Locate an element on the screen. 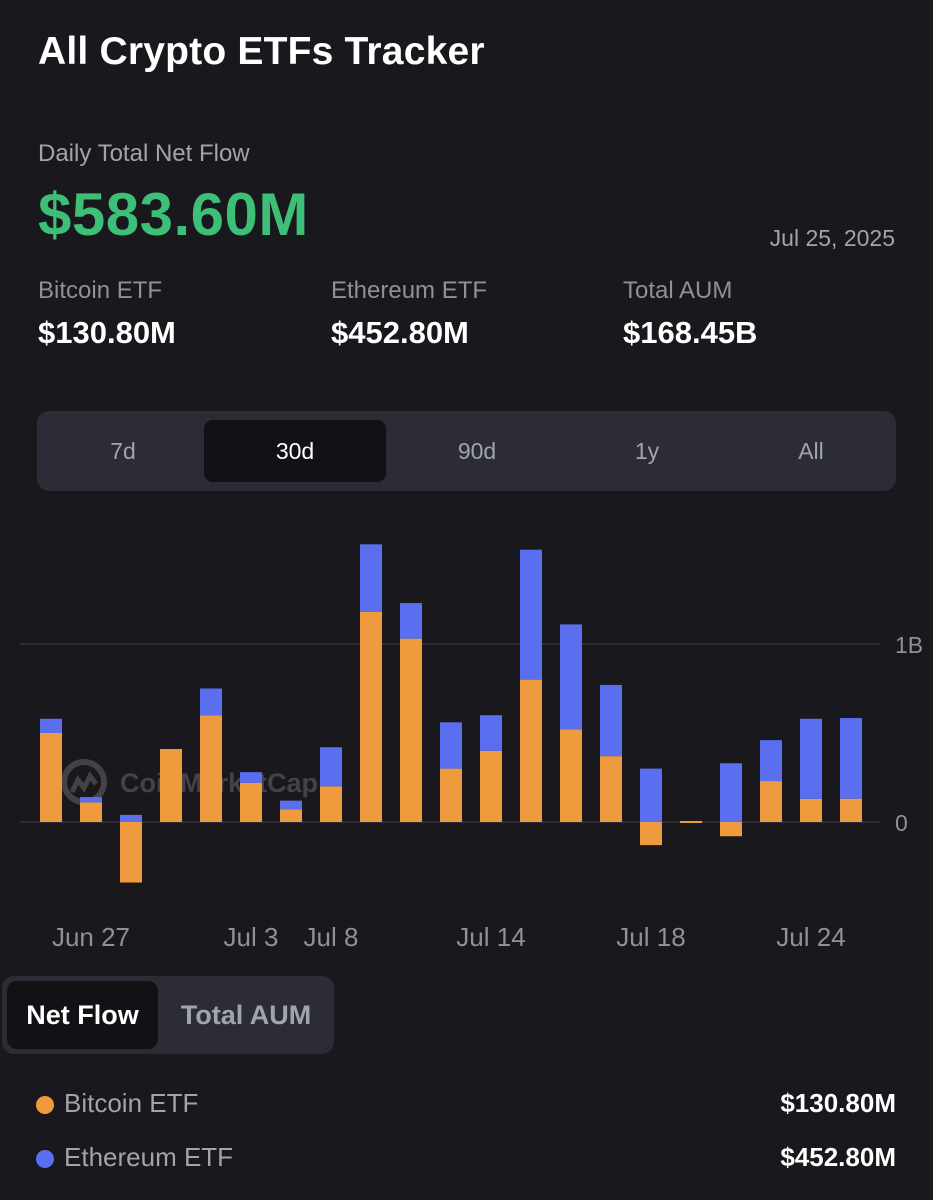 This screenshot has width=933, height=1200. x-tick-label: Jul 14 is located at coordinates (490, 937).